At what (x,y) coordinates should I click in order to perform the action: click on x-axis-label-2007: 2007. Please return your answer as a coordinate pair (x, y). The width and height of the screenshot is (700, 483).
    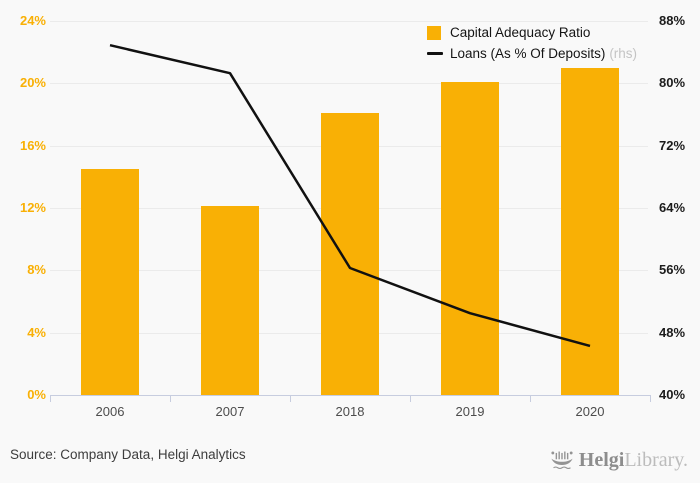
    Looking at the image, I should click on (230, 411).